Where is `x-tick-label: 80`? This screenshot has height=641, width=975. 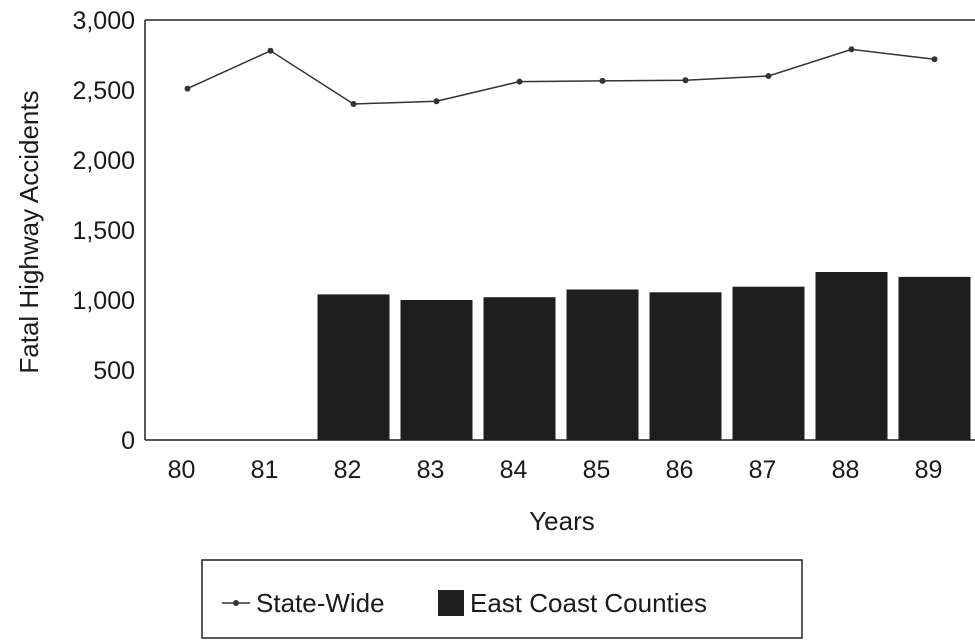 x-tick-label: 80 is located at coordinates (182, 470).